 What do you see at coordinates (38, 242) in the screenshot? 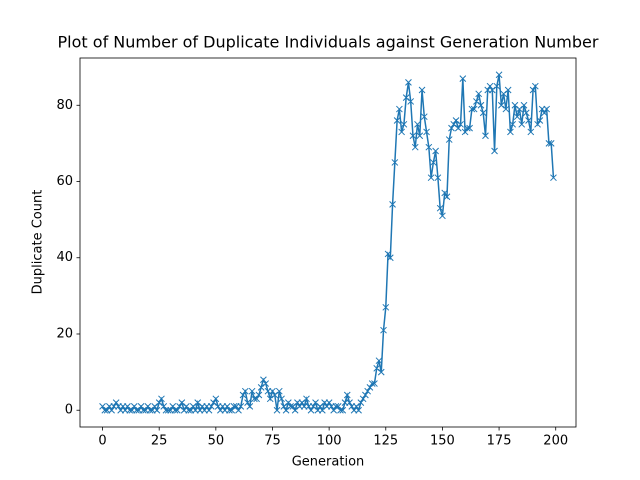
I see `y-axis-label: Duplicate Count` at bounding box center [38, 242].